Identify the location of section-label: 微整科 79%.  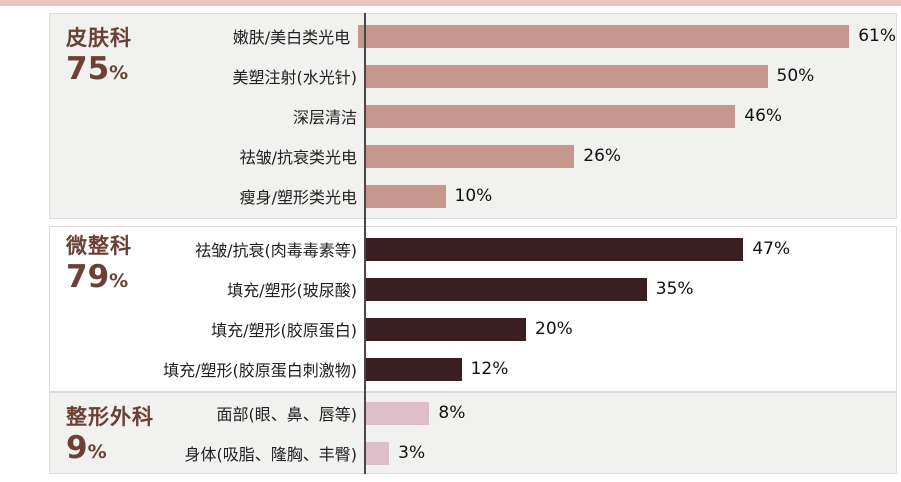
(99, 265).